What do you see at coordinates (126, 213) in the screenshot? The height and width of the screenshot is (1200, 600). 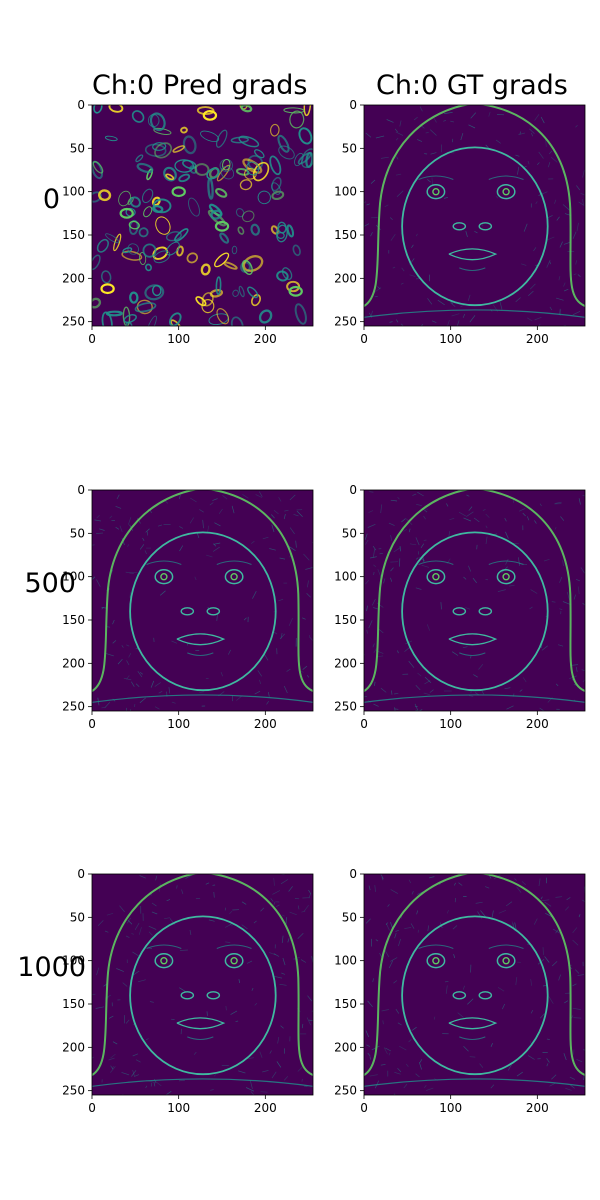 I see `gradient-hotspot` at bounding box center [126, 213].